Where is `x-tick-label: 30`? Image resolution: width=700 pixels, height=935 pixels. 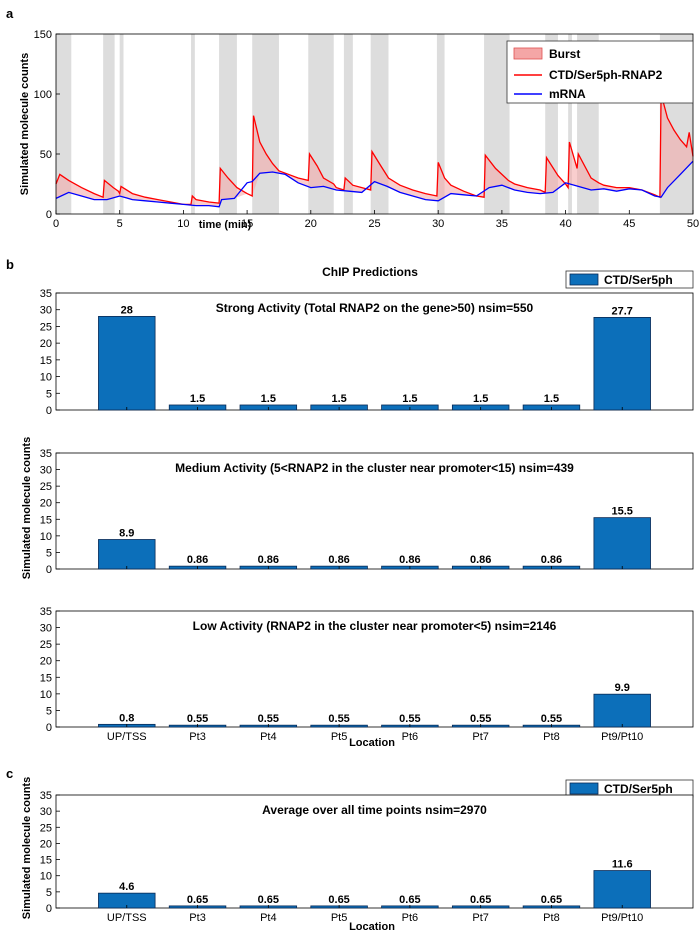
x-tick-label: 30 is located at coordinates (438, 224).